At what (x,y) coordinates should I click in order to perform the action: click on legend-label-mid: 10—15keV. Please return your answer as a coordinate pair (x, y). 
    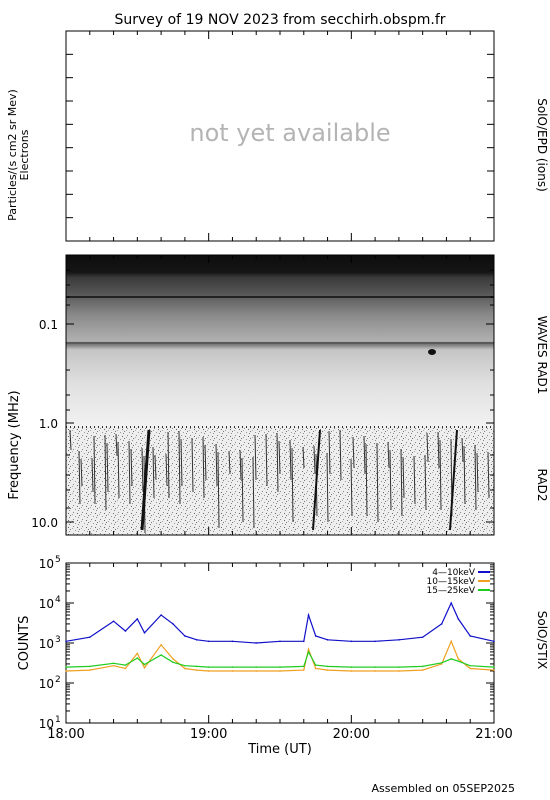
    Looking at the image, I should click on (451, 582).